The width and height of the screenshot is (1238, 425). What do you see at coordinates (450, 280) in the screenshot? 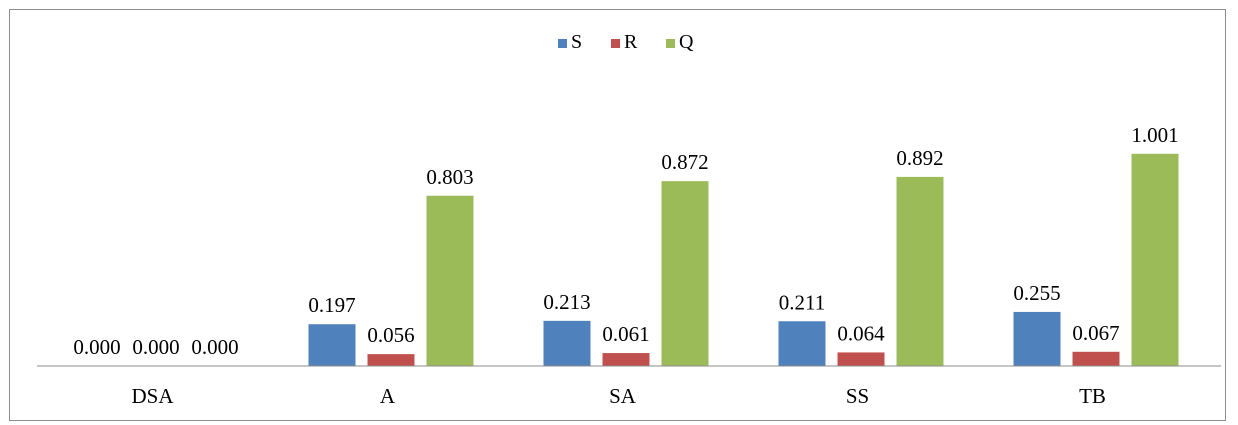
I see `bar-a-q` at bounding box center [450, 280].